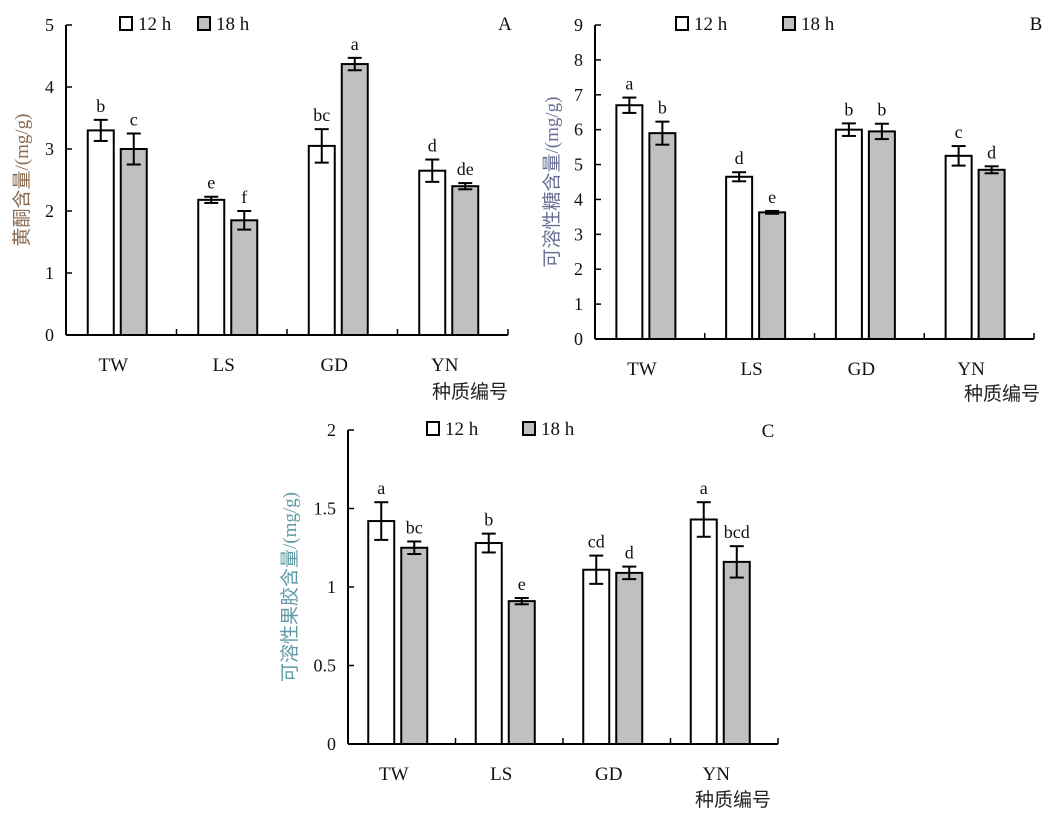  What do you see at coordinates (49, 149) in the screenshot?
I see `y-tick-label: 3` at bounding box center [49, 149].